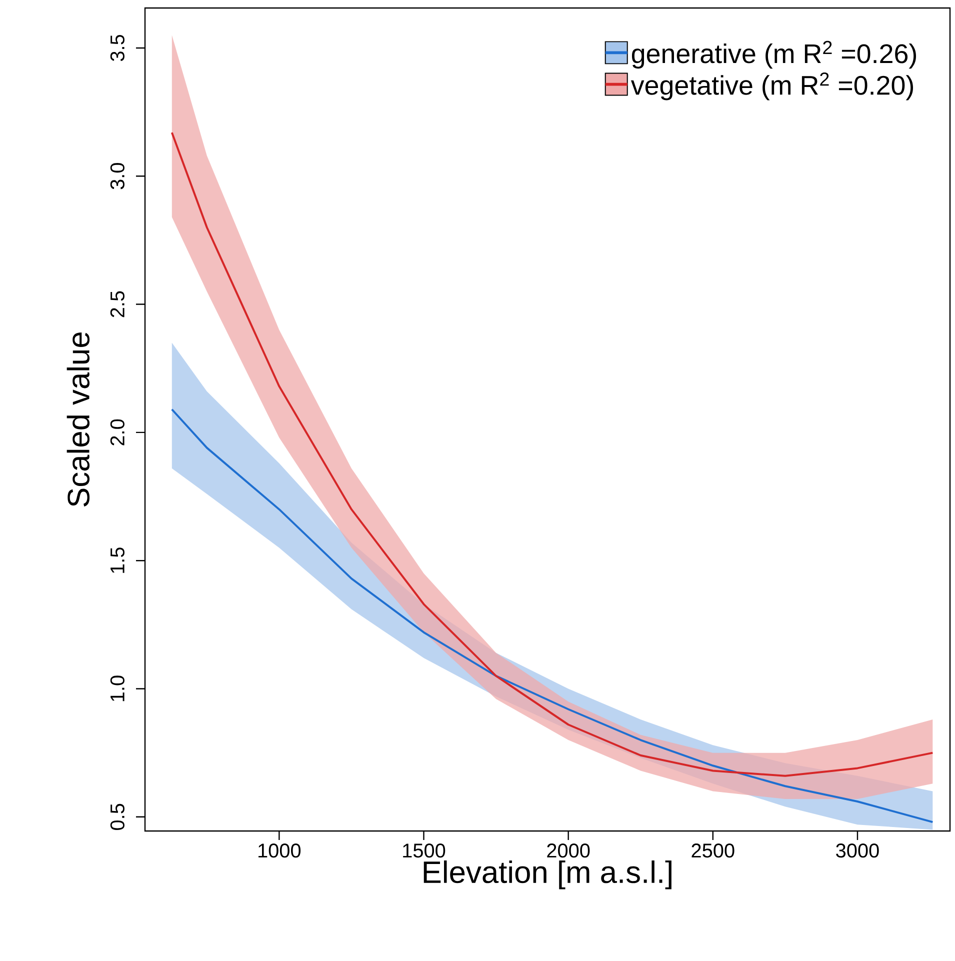 The image size is (955, 961). I want to click on x-tick-label: 1000, so click(279, 851).